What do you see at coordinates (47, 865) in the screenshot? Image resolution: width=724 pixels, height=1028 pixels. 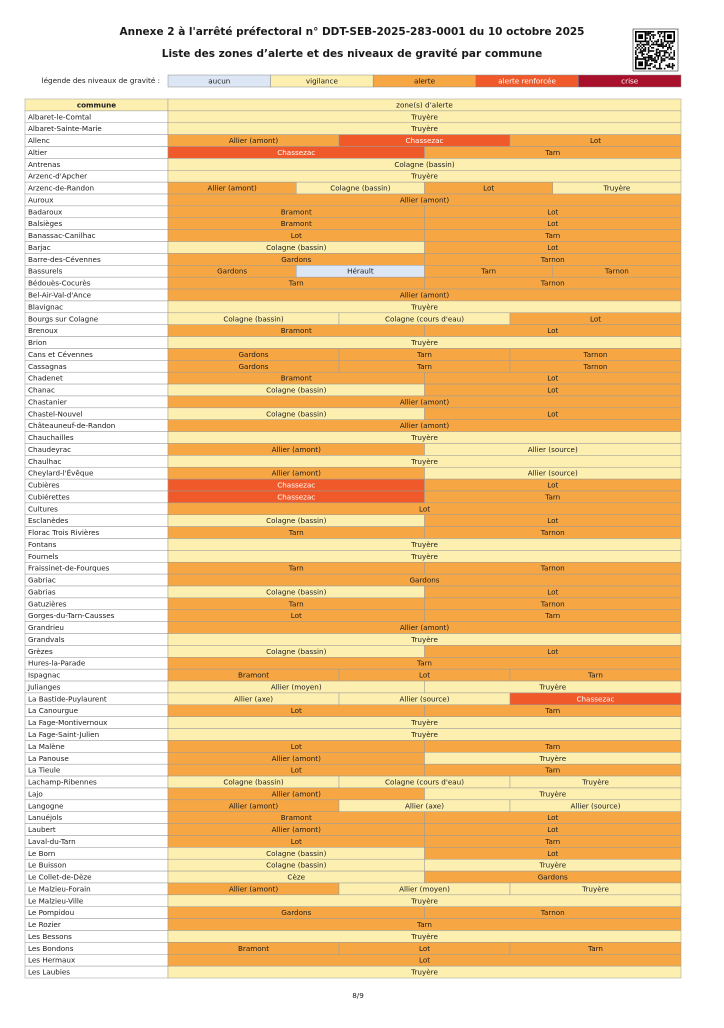 I see `commune-name: Le Buisson` at bounding box center [47, 865].